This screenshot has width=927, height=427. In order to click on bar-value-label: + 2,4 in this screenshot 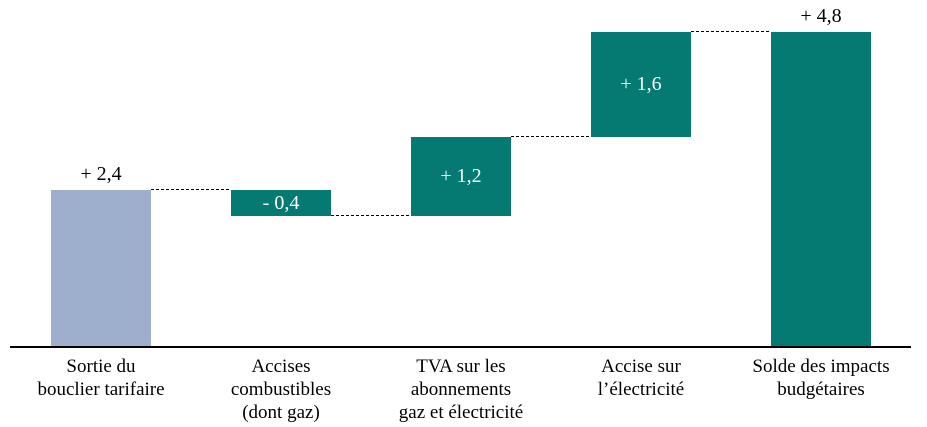, I will do `click(101, 173)`.